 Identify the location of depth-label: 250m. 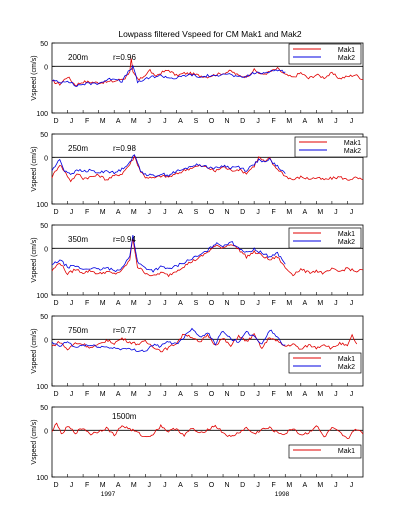
(78, 148).